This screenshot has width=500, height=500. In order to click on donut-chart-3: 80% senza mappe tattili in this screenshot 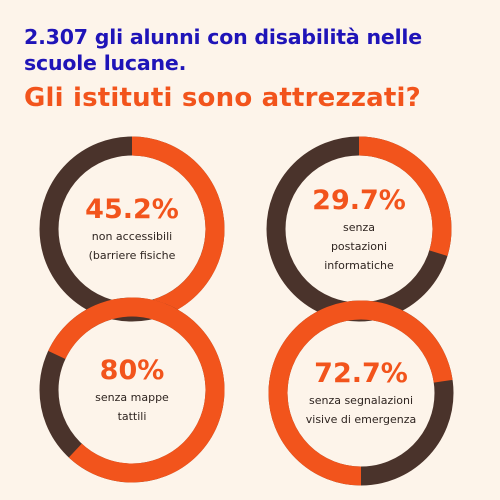, I will do `click(132, 390)`.